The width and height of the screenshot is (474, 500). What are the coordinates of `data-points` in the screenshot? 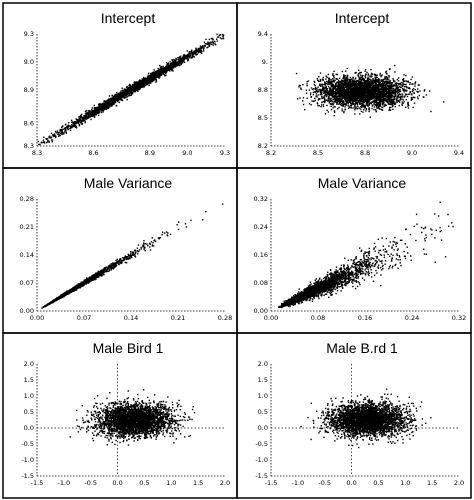 It's located at (370, 91).